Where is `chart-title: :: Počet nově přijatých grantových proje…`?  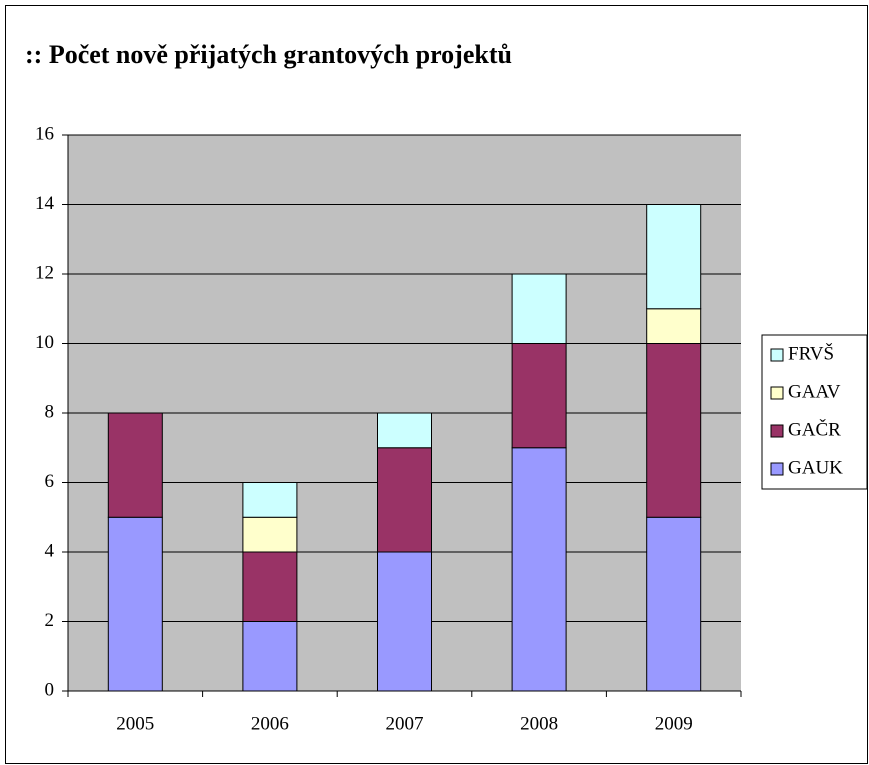 chart-title: :: Počet nově přijatých grantových proje… is located at coordinates (268, 54).